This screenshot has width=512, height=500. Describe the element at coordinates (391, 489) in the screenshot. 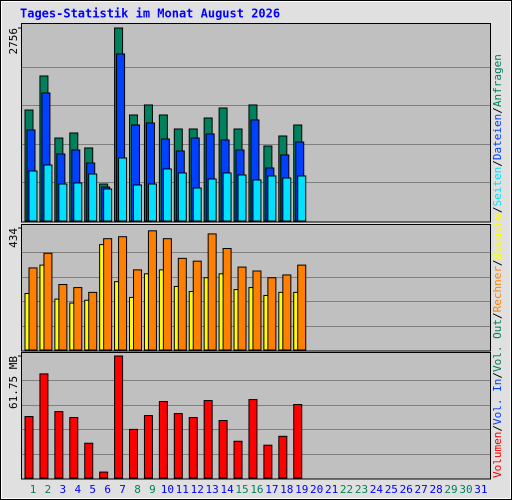

I see `x-tick-label: 25` at that location.